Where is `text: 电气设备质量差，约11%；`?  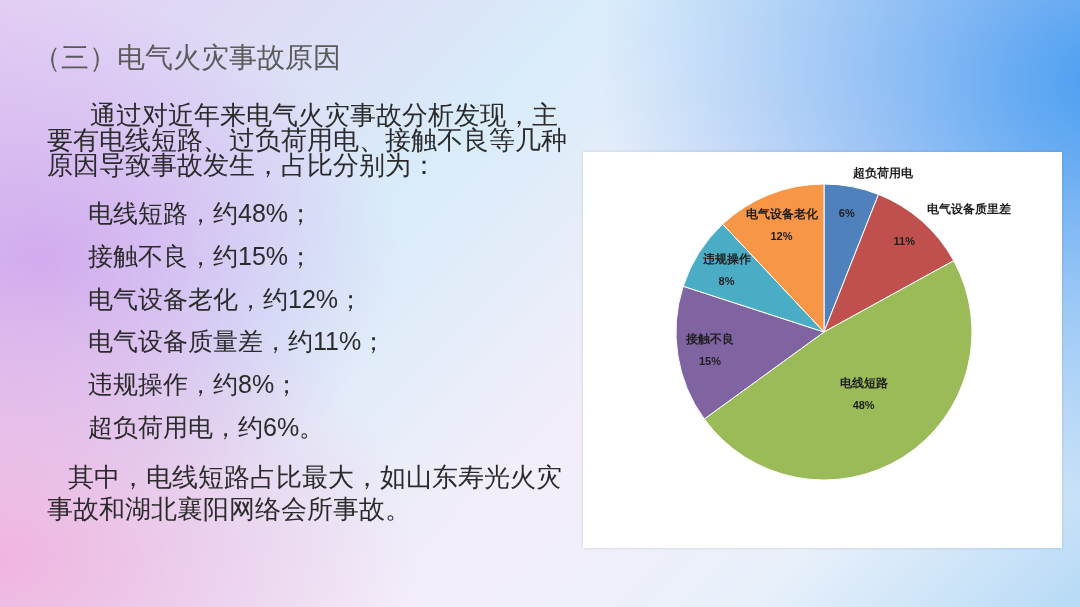
text: 电气设备质量差，约11%； is located at coordinates (237, 341).